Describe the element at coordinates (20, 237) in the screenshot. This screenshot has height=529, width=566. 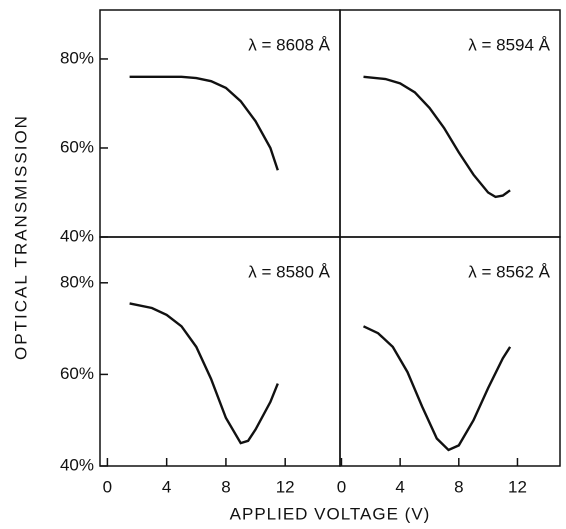
I see `y-axis-label: OPTICAL TRANSMISSION` at that location.